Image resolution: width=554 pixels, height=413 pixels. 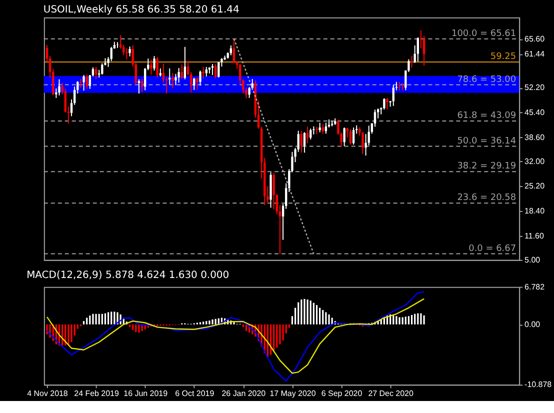 What do you see at coordinates (146, 393) in the screenshot?
I see `x-tick-label: 16 Jun 2019` at bounding box center [146, 393].